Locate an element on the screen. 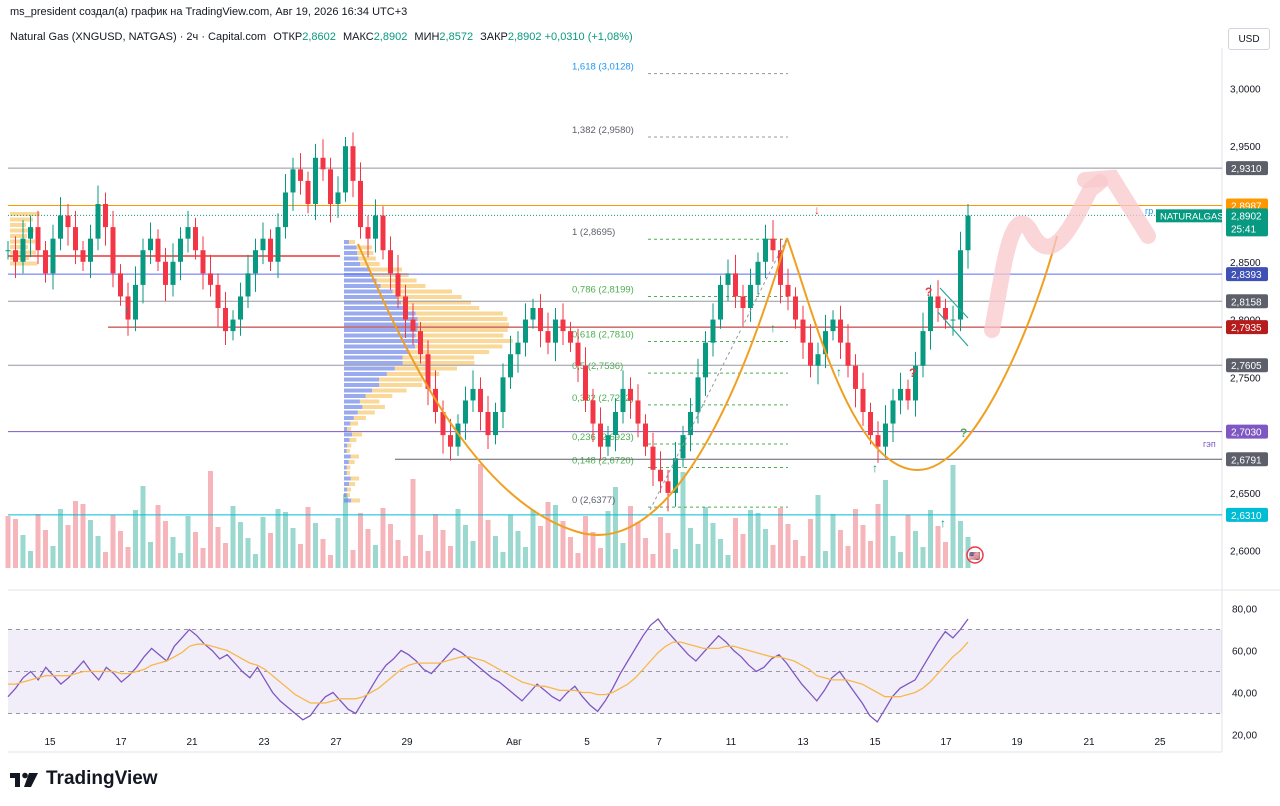  tradingview-logo: TradingView is located at coordinates (84, 779).